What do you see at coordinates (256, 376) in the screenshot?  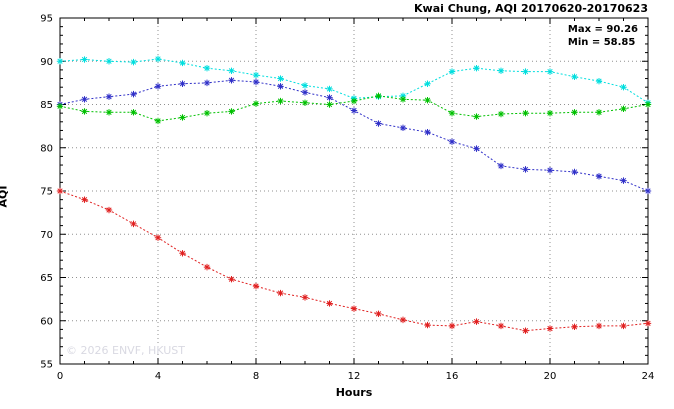 I see `x-tick-label: 8` at bounding box center [256, 376].